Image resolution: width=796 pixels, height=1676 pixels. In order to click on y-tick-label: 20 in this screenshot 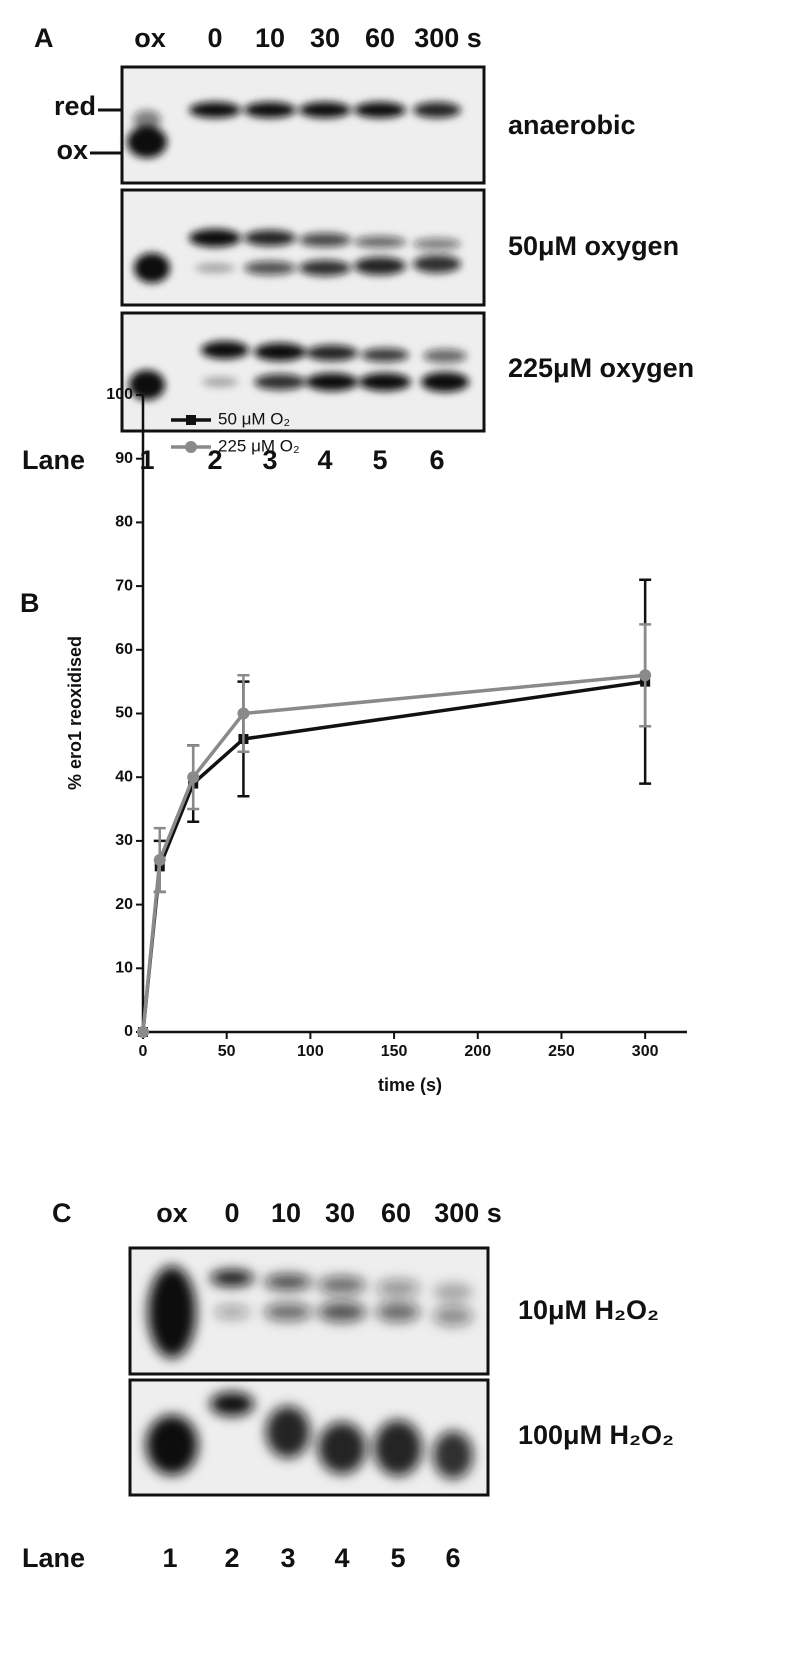, I will do `click(124, 904)`.